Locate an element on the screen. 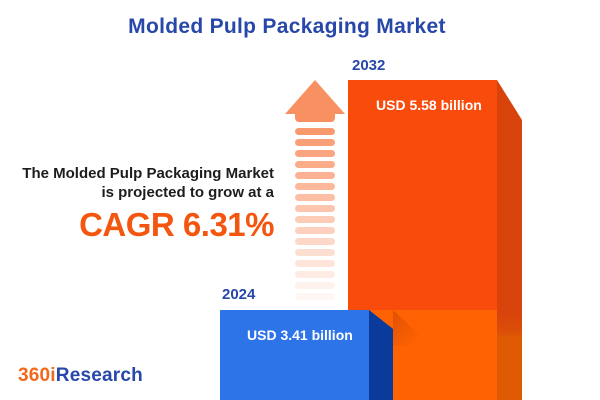 This screenshot has width=600, height=400. annotation-line-2: is projected to grow at a is located at coordinates (187, 192).